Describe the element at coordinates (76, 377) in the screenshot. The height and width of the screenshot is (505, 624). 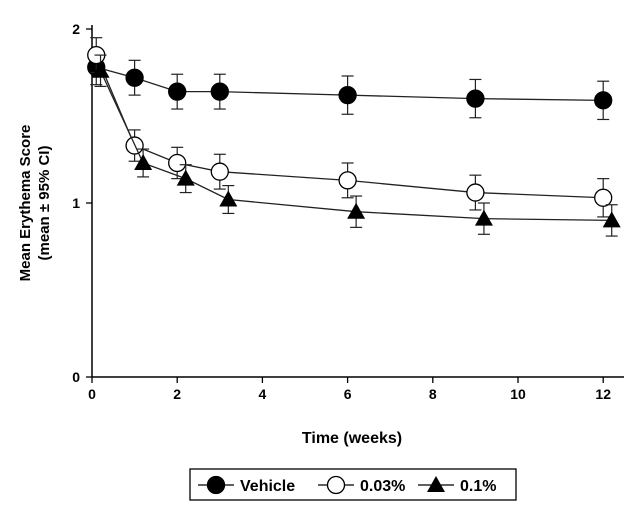
I see `y-tick-label: 0` at that location.